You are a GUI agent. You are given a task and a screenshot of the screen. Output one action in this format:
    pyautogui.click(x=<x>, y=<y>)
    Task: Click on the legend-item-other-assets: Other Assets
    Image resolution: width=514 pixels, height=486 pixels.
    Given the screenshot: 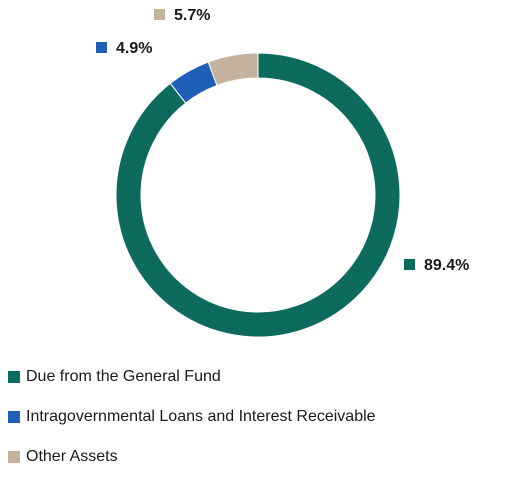 What is the action you would take?
    pyautogui.click(x=258, y=457)
    